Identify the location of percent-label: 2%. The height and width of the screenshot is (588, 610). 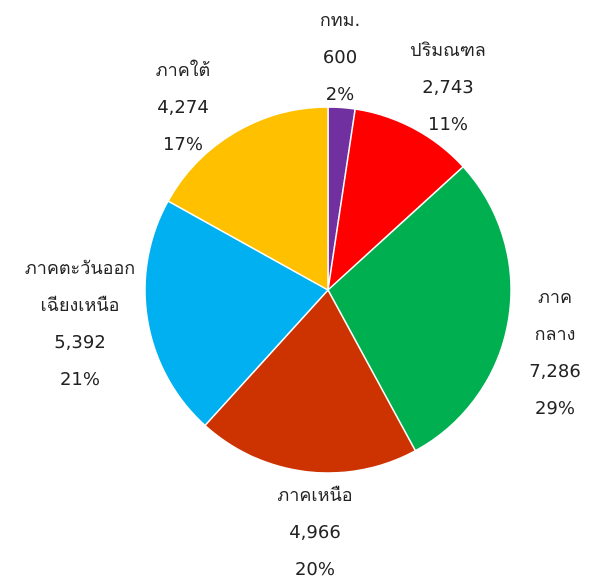
(340, 94).